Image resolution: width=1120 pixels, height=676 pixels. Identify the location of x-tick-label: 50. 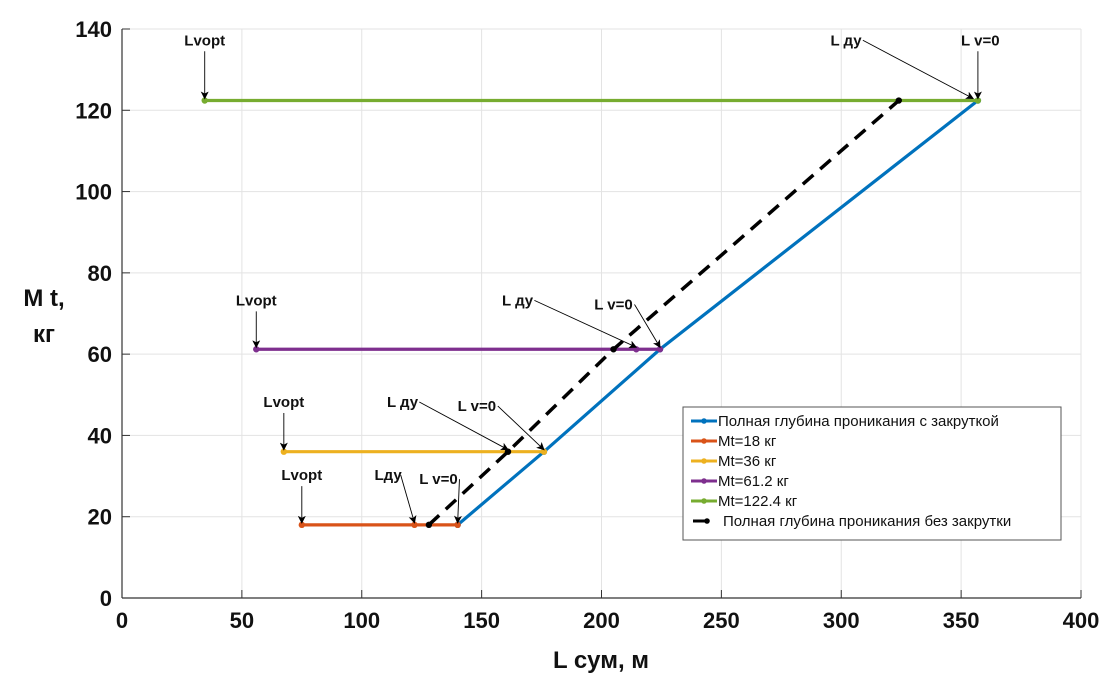
(242, 620).